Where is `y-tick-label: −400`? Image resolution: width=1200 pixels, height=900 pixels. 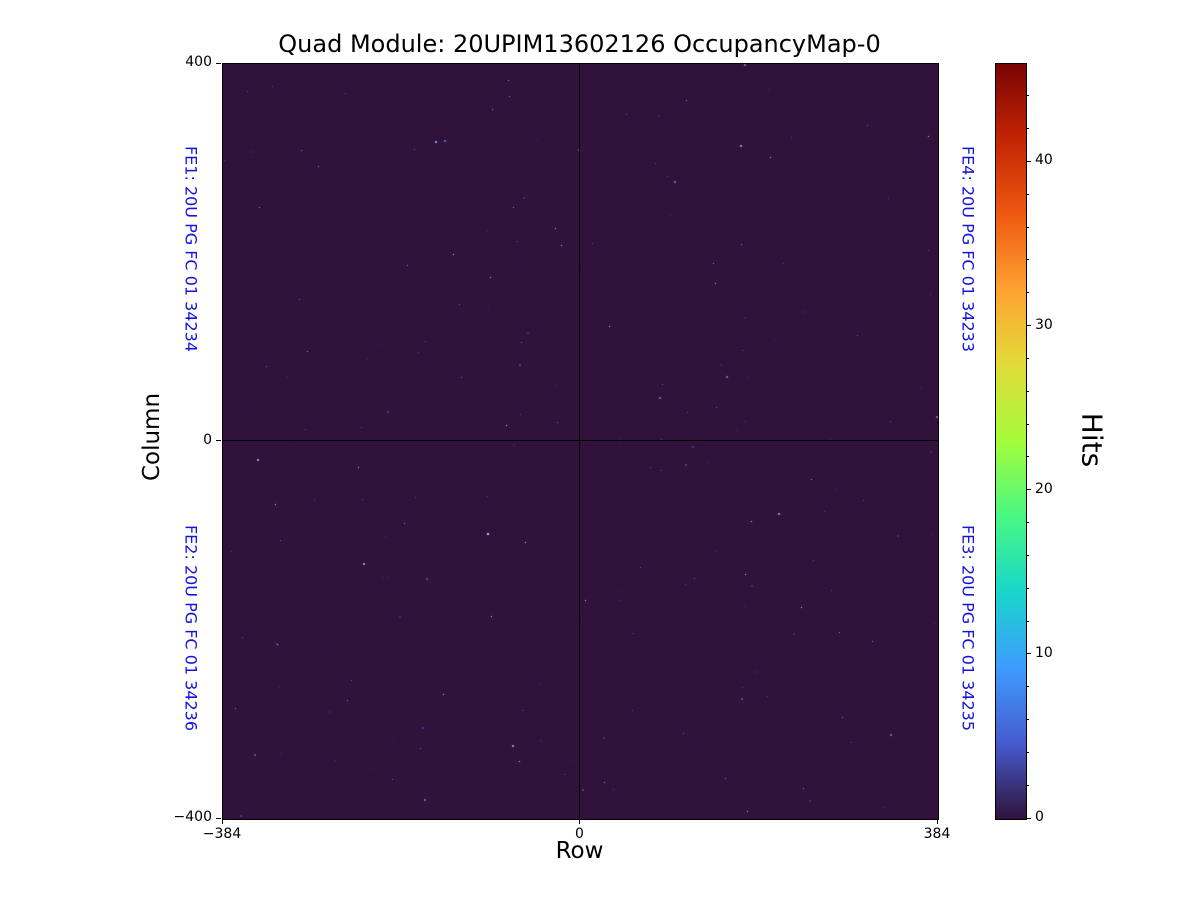
y-tick-label: −400 is located at coordinates (192, 817).